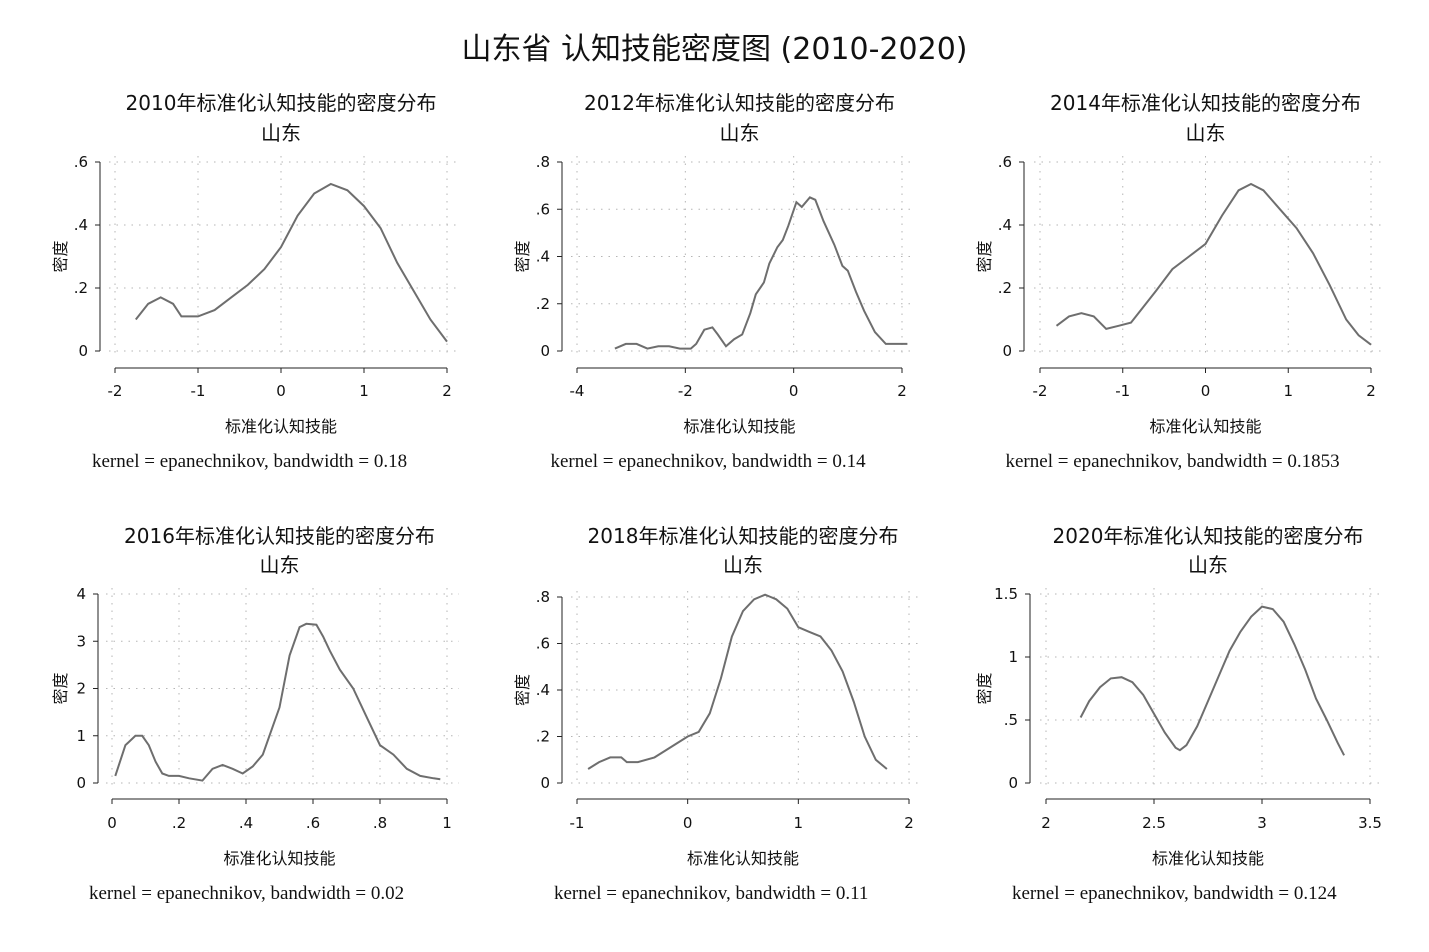 This screenshot has height=952, width=1429. Describe the element at coordinates (1370, 823) in the screenshot. I see `x-tick-label: 3.5` at that location.